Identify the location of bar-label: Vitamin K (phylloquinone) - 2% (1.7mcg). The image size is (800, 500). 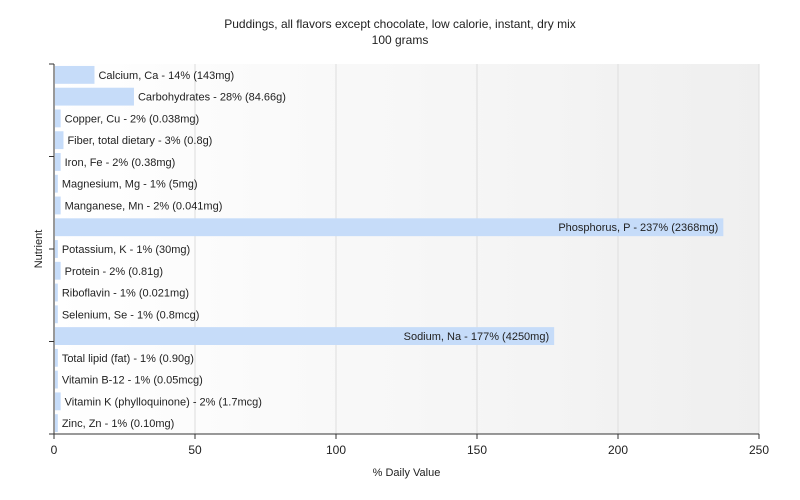
(163, 402).